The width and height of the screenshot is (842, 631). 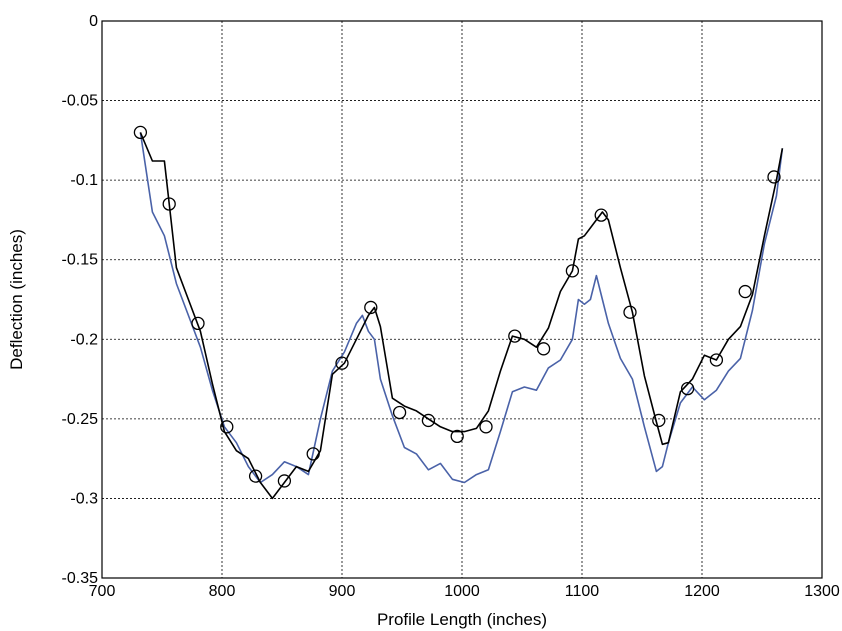 What do you see at coordinates (16, 299) in the screenshot?
I see `y-axis-label: Deflection (inches)` at bounding box center [16, 299].